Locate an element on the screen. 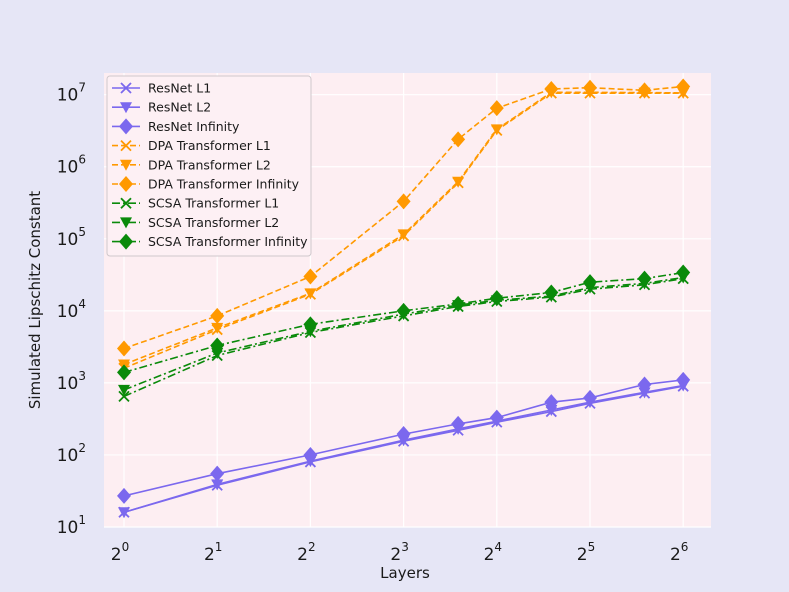  y-tick-label: 10⁷ is located at coordinates (71, 93).